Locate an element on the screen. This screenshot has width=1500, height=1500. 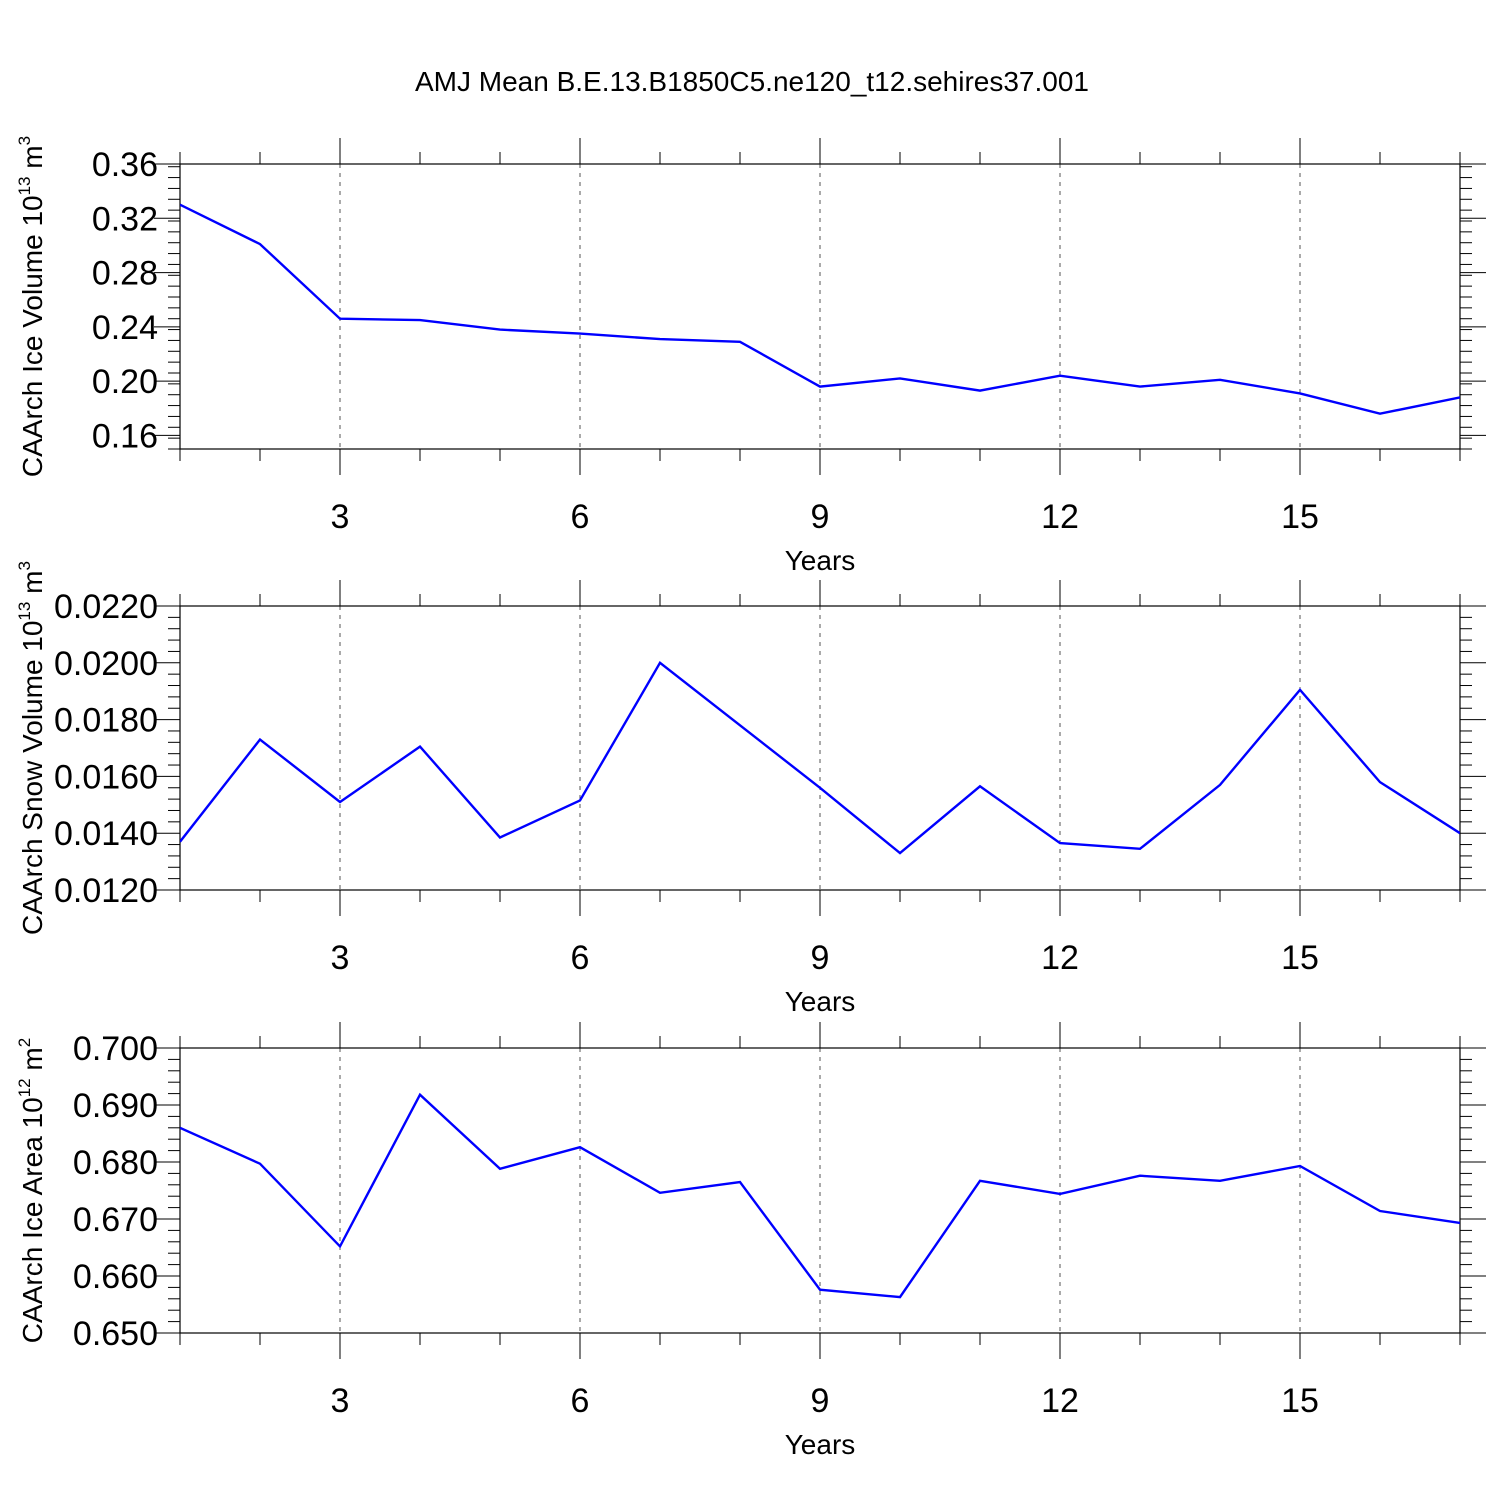
y-tick-label: 0.660 is located at coordinates (115, 1277).